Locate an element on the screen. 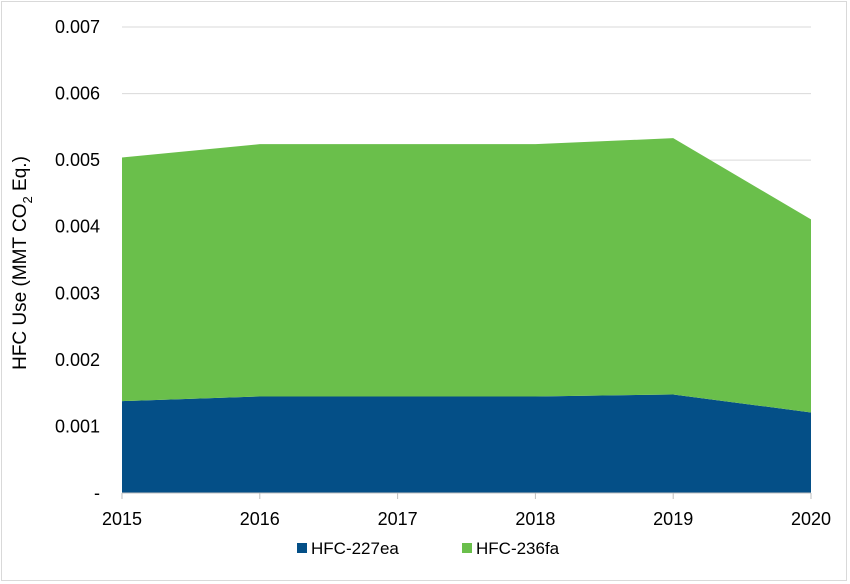  x-tick-label: 2016 is located at coordinates (260, 519).